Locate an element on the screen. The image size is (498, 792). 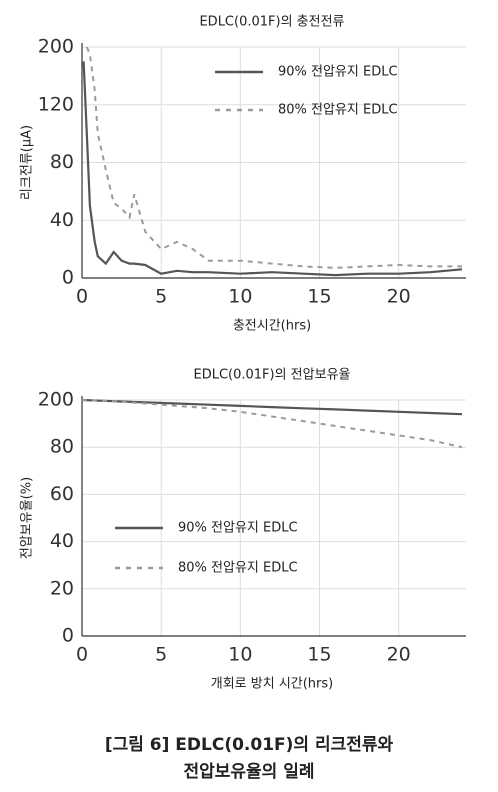
y-tick-label: 20 is located at coordinates (62, 588).